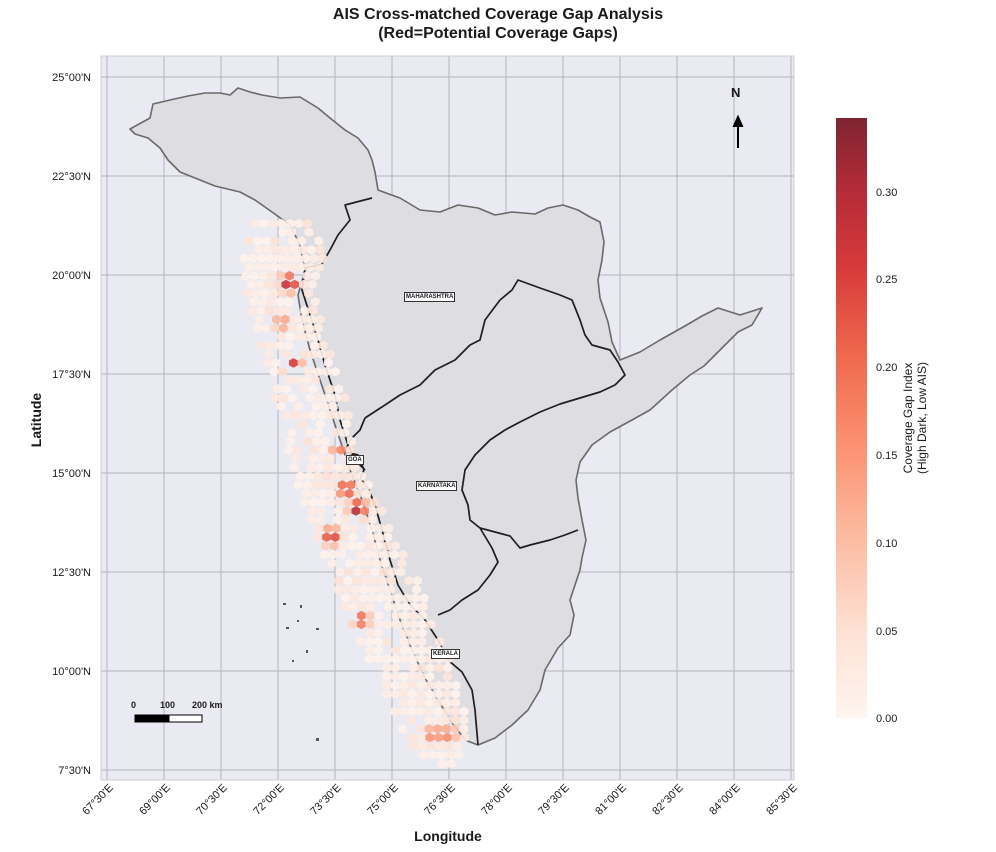  What do you see at coordinates (207, 705) in the screenshot?
I see `scale-label-200: 200 km` at bounding box center [207, 705].